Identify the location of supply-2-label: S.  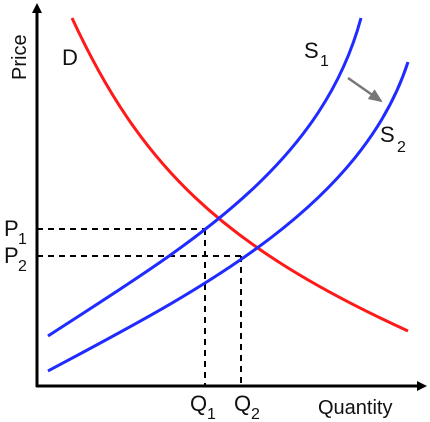
(387, 134).